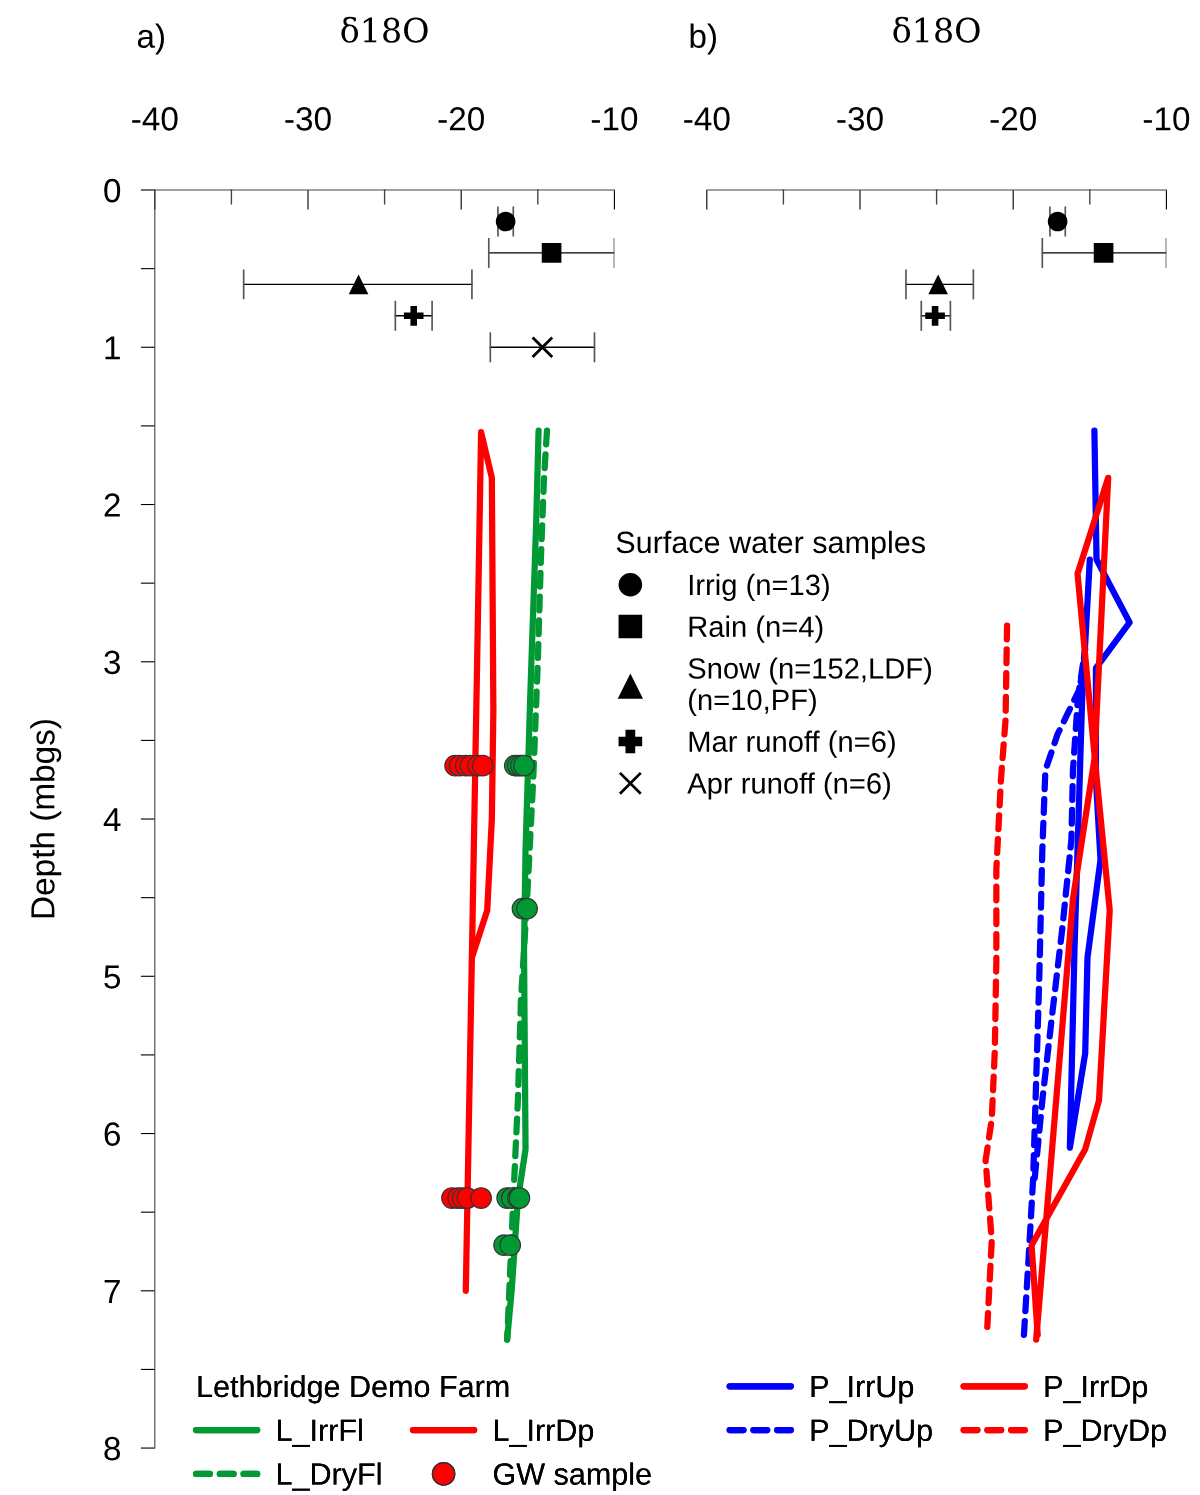 The image size is (1200, 1495). Describe the element at coordinates (112, 1291) in the screenshot. I see `y-tick-label: 7` at that location.